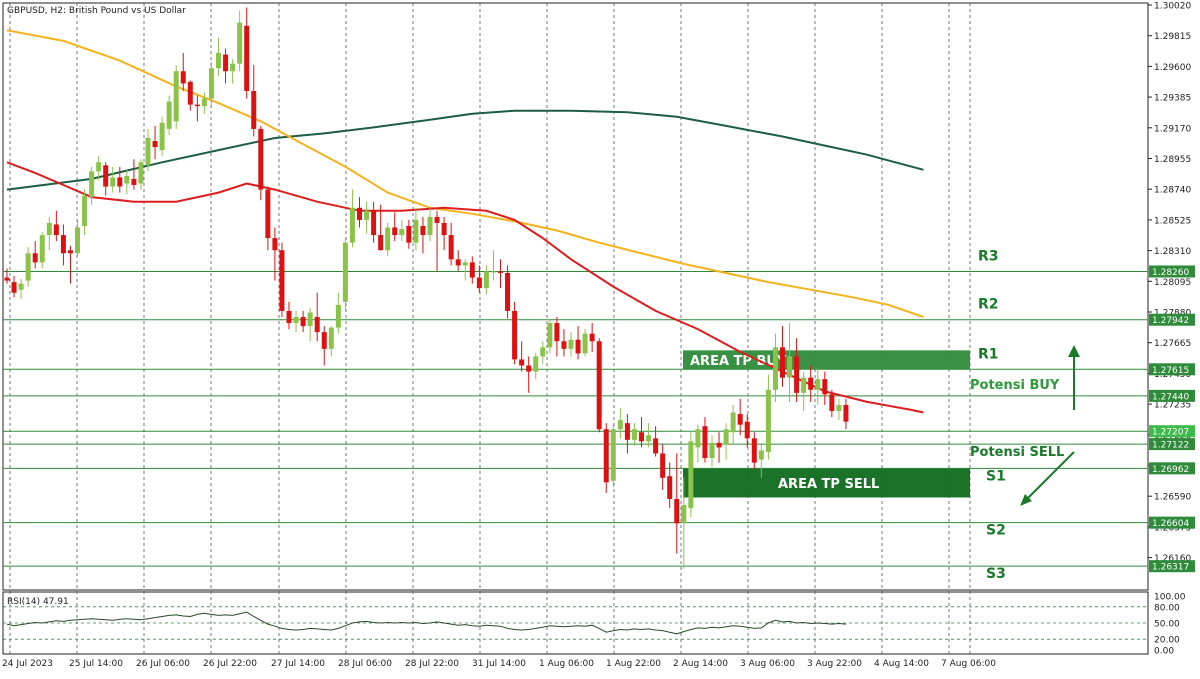 This screenshot has height=679, width=1200. What do you see at coordinates (163, 664) in the screenshot?
I see `time-axis-label: 26 Jul 06:00` at bounding box center [163, 664].